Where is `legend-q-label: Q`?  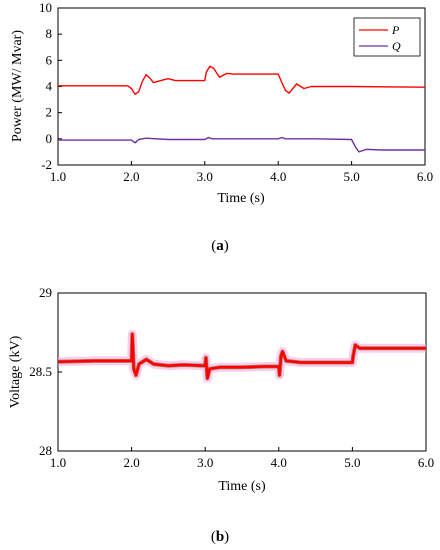
legend-q-label: Q is located at coordinates (396, 46).